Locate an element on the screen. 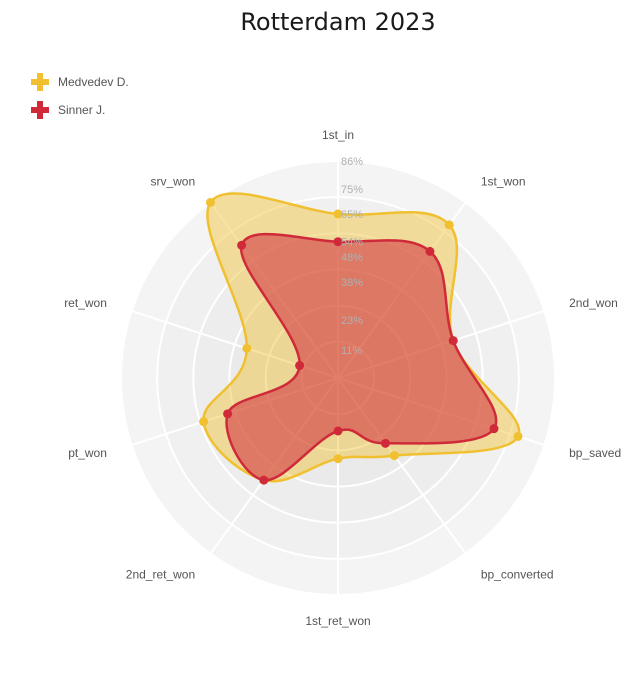 The height and width of the screenshot is (677, 643). point-medvedev-d-pt_won is located at coordinates (204, 422).